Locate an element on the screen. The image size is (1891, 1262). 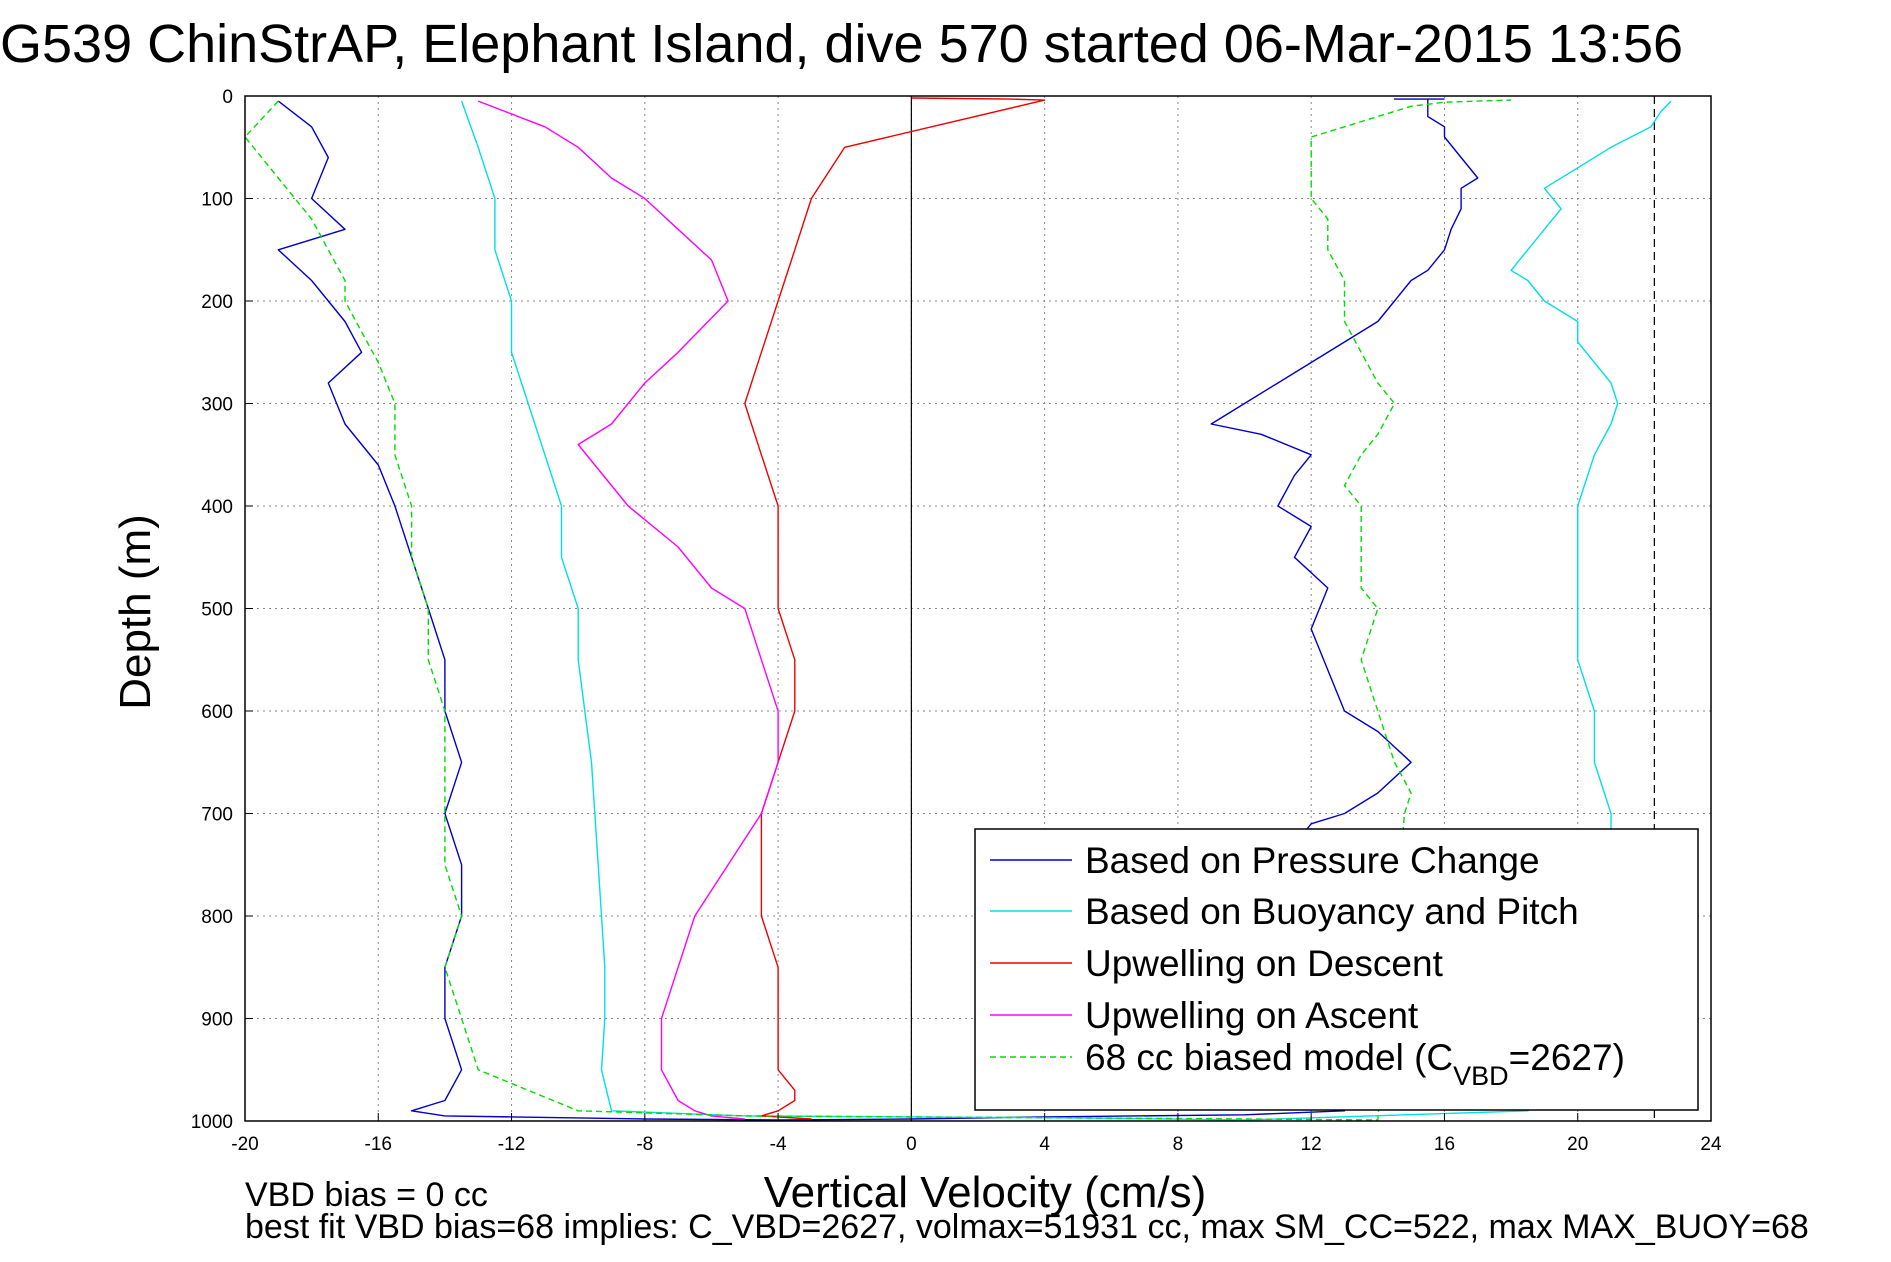
upwelling-descent-line is located at coordinates (895, 608).